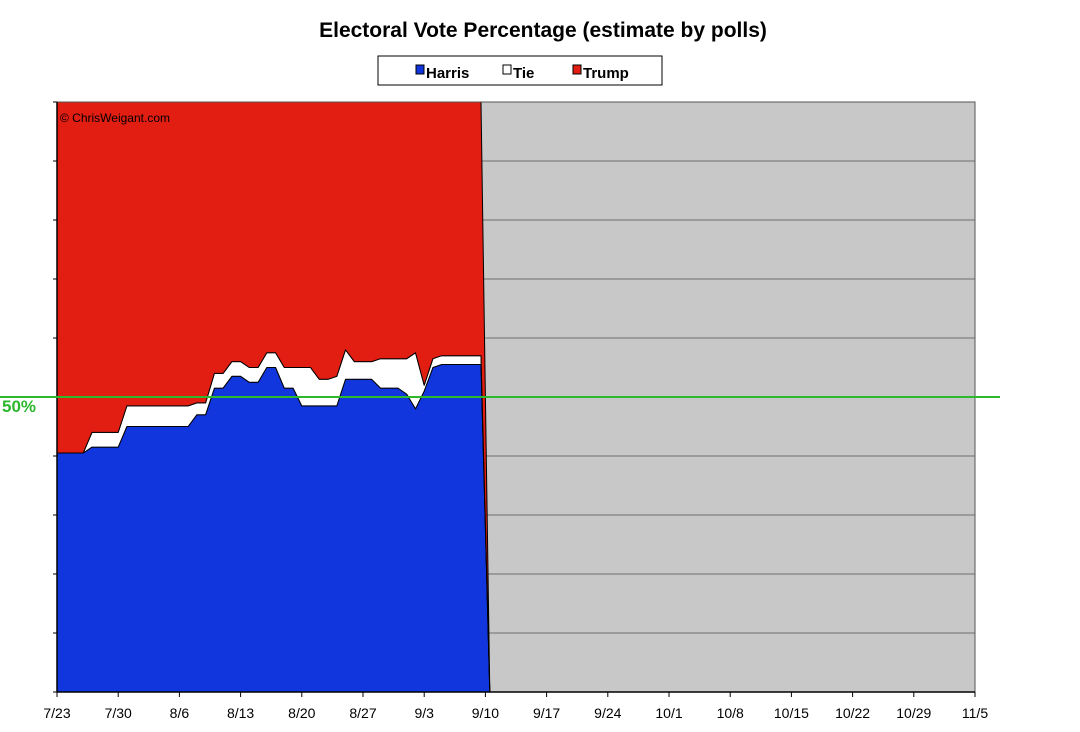 This screenshot has height=732, width=1080. Describe the element at coordinates (19, 406) in the screenshot. I see `reference-line-label: 50%` at that location.